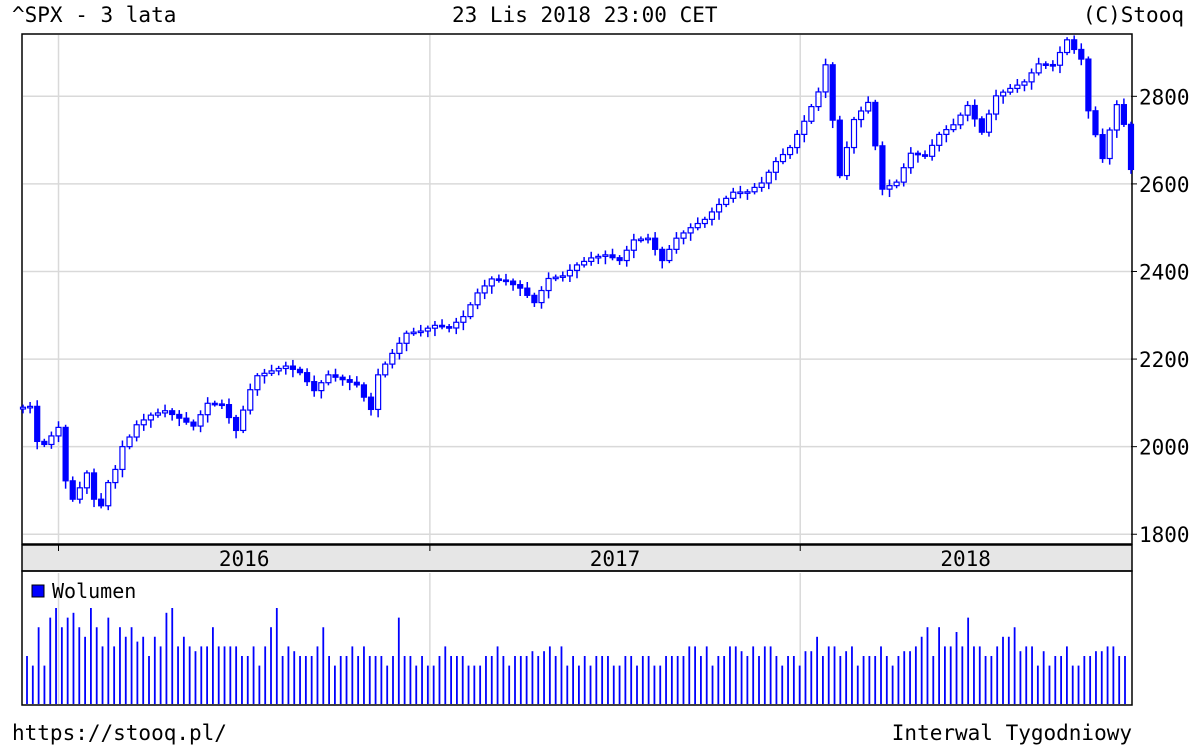  What do you see at coordinates (1164, 272) in the screenshot?
I see `y-tick-label: 2400` at bounding box center [1164, 272].